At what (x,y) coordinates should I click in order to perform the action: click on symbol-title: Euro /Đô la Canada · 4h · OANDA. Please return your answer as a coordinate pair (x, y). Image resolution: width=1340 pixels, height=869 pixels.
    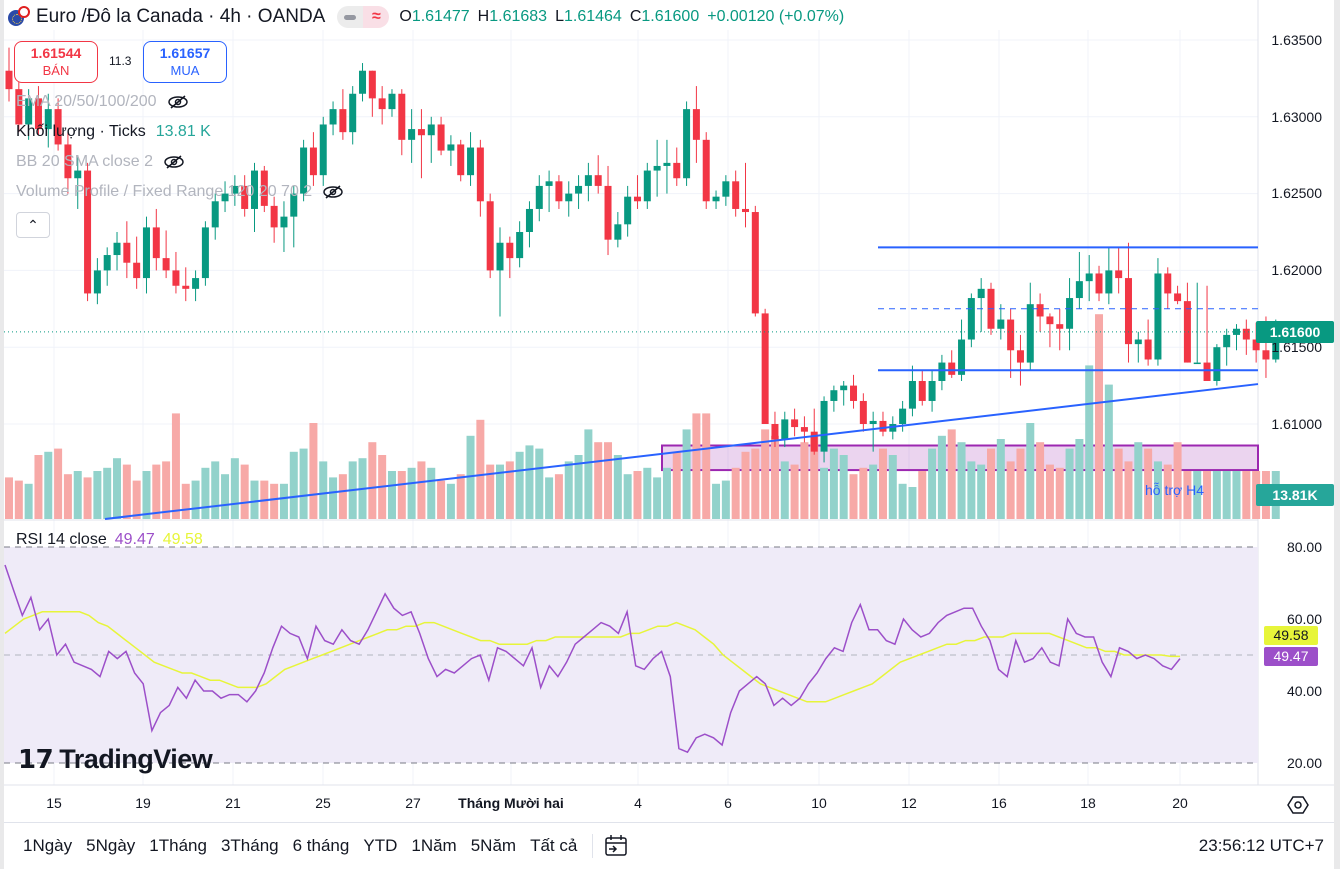
    Looking at the image, I should click on (181, 16).